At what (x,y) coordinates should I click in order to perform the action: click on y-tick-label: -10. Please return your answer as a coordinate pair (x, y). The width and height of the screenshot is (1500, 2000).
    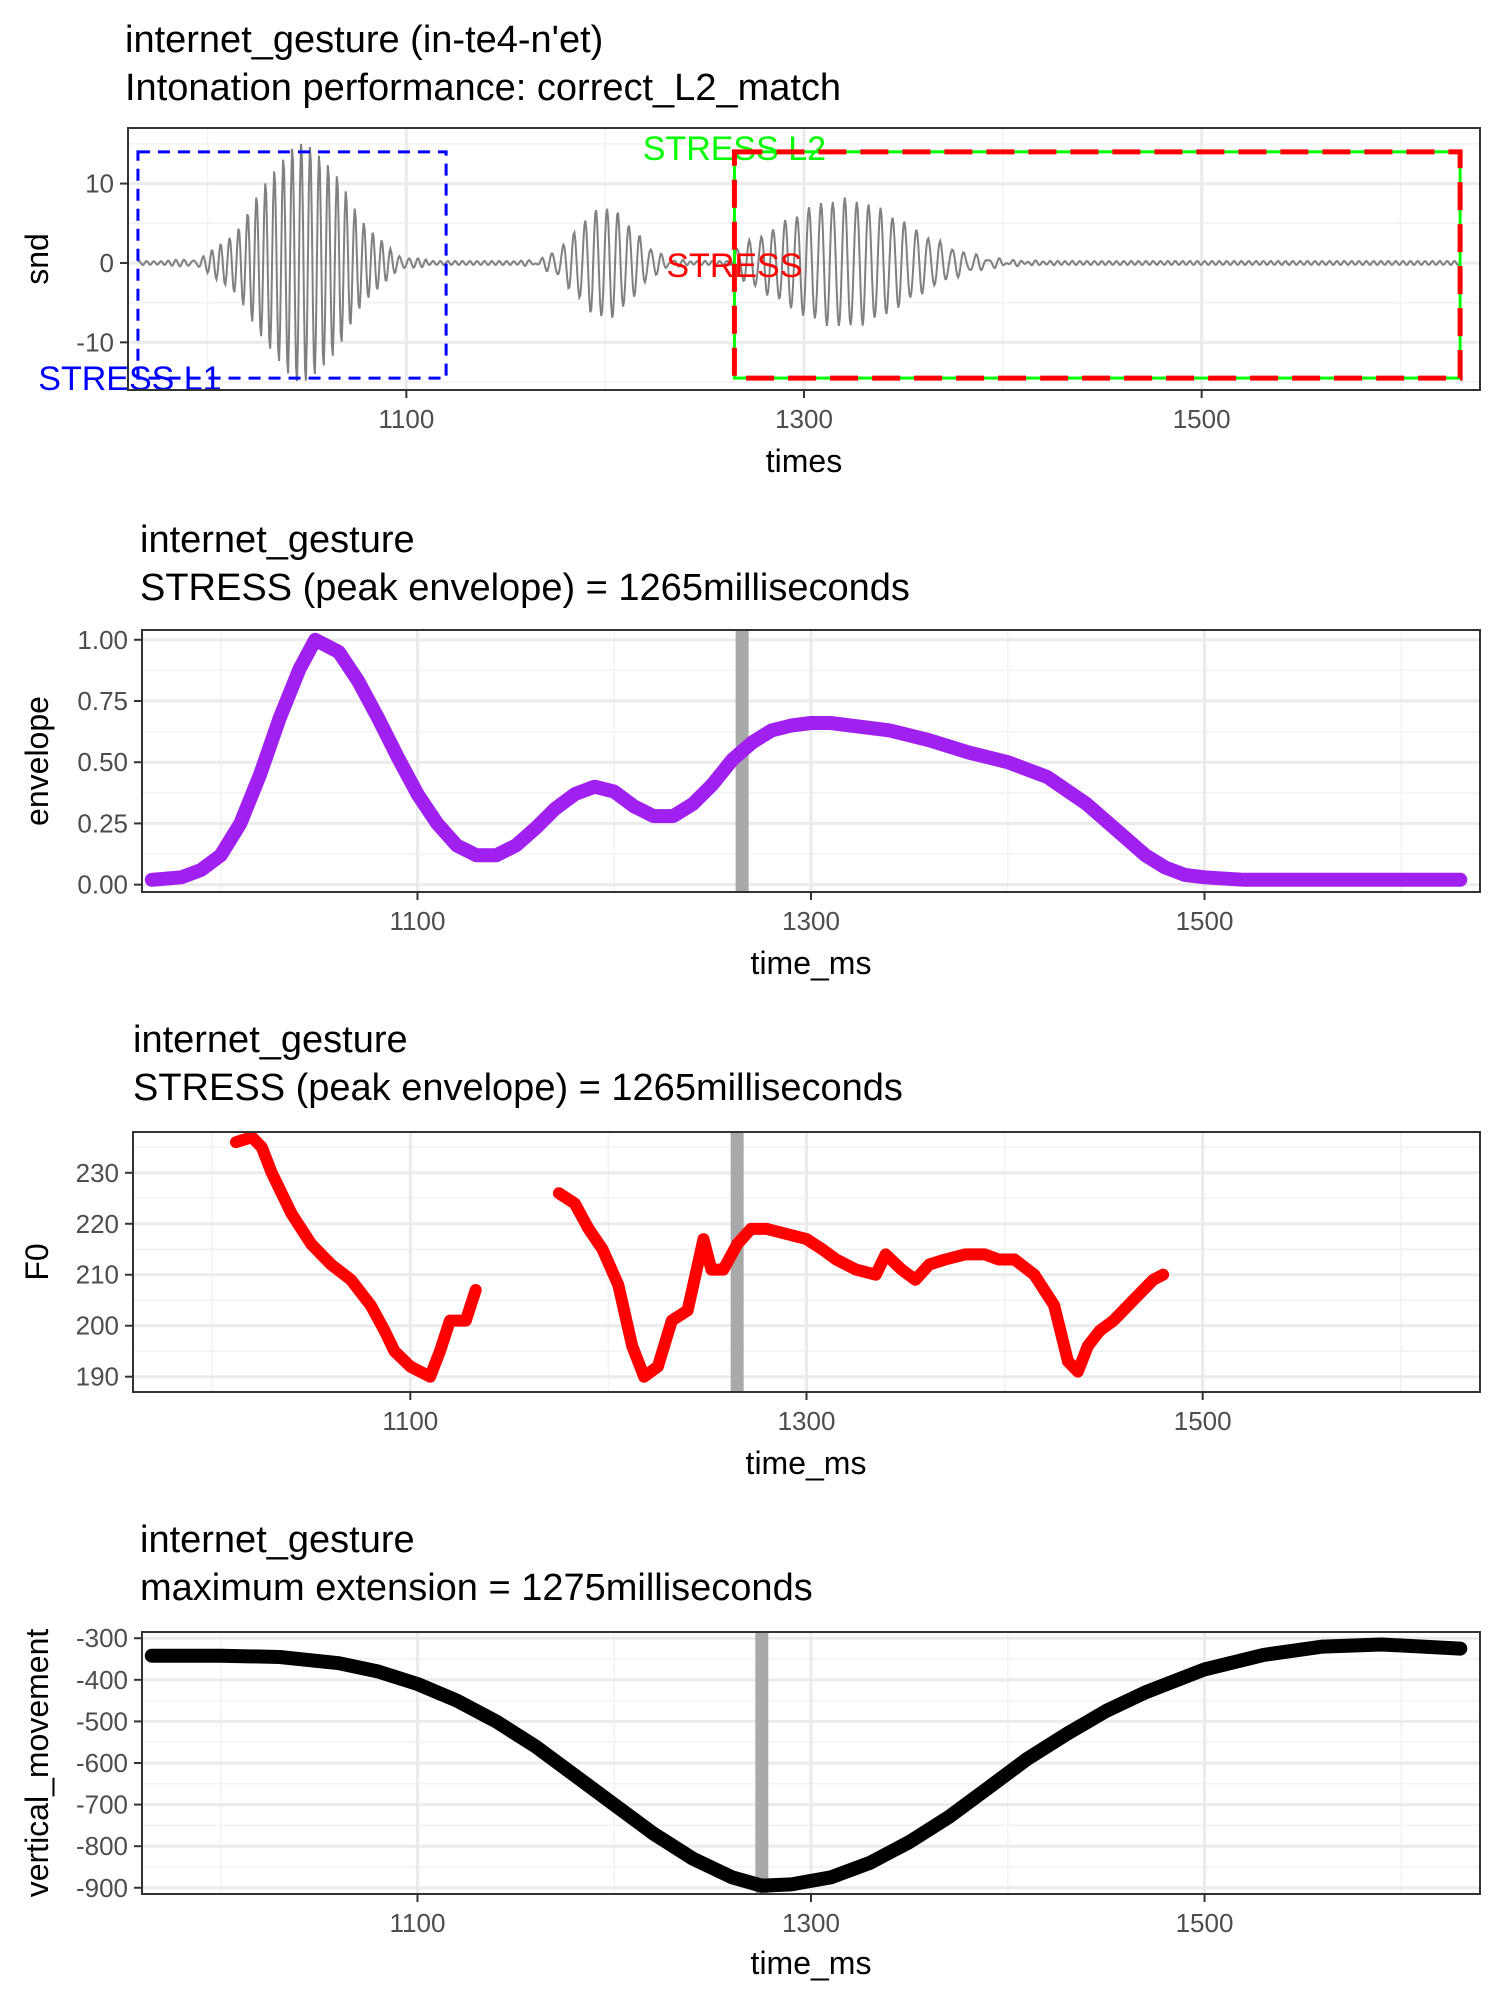
    Looking at the image, I should click on (95, 342).